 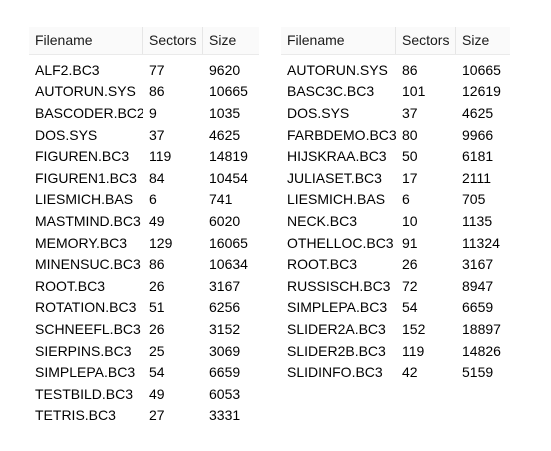 What do you see at coordinates (157, 69) in the screenshot?
I see `sectors-cell: 77` at bounding box center [157, 69].